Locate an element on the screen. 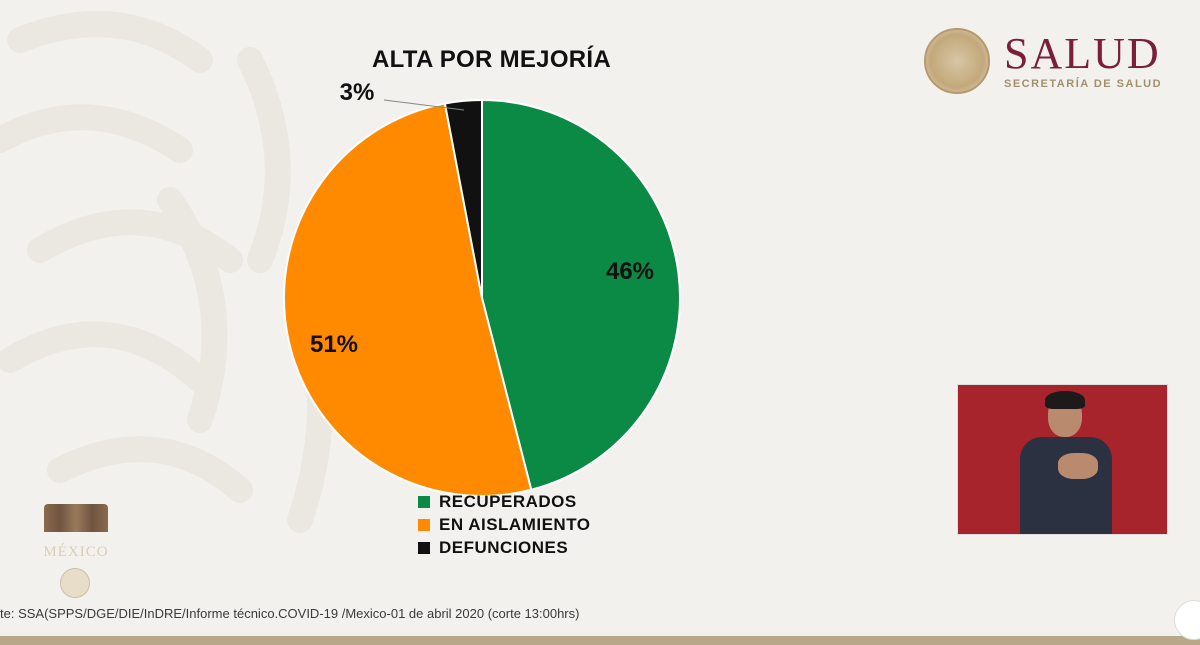 Image resolution: width=1200 pixels, height=645 pixels. salud-brand: SALUD SECRETARÍA DE SALUD is located at coordinates (1050, 61).